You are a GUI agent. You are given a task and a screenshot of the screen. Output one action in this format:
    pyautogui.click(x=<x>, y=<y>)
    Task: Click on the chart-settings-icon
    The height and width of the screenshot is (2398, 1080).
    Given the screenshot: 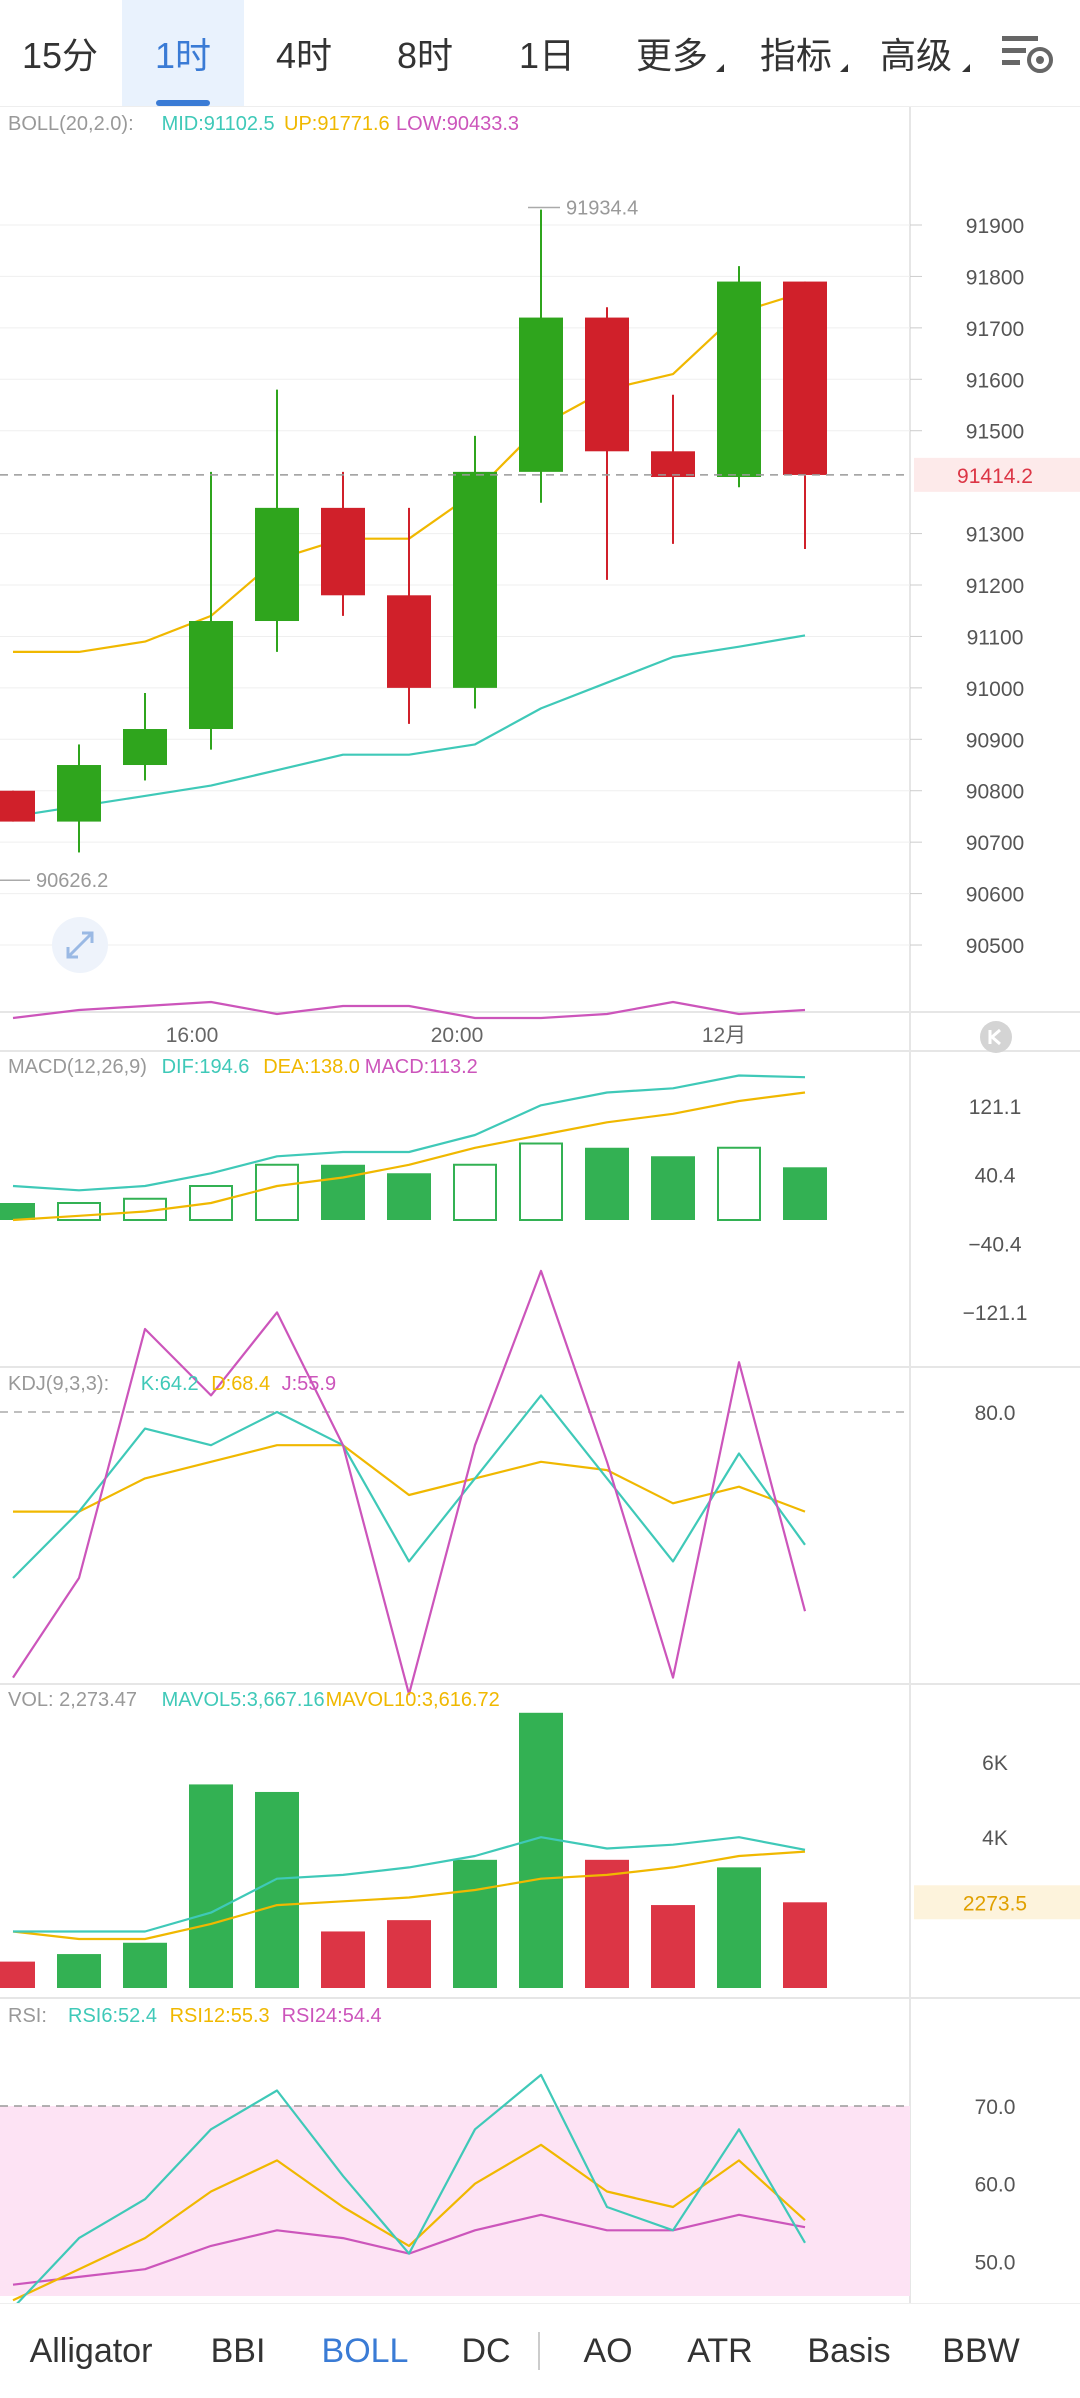 What is the action you would take?
    pyautogui.click(x=1028, y=54)
    